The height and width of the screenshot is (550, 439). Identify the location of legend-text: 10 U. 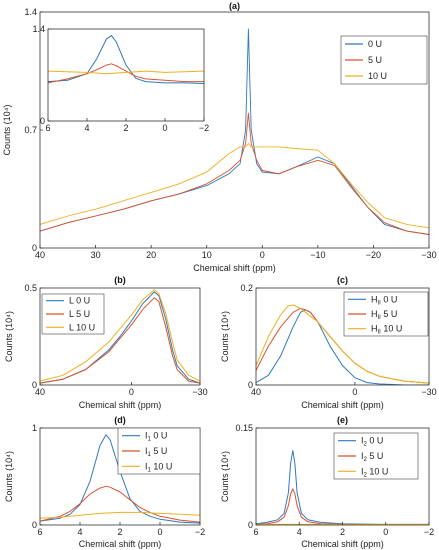
(377, 76).